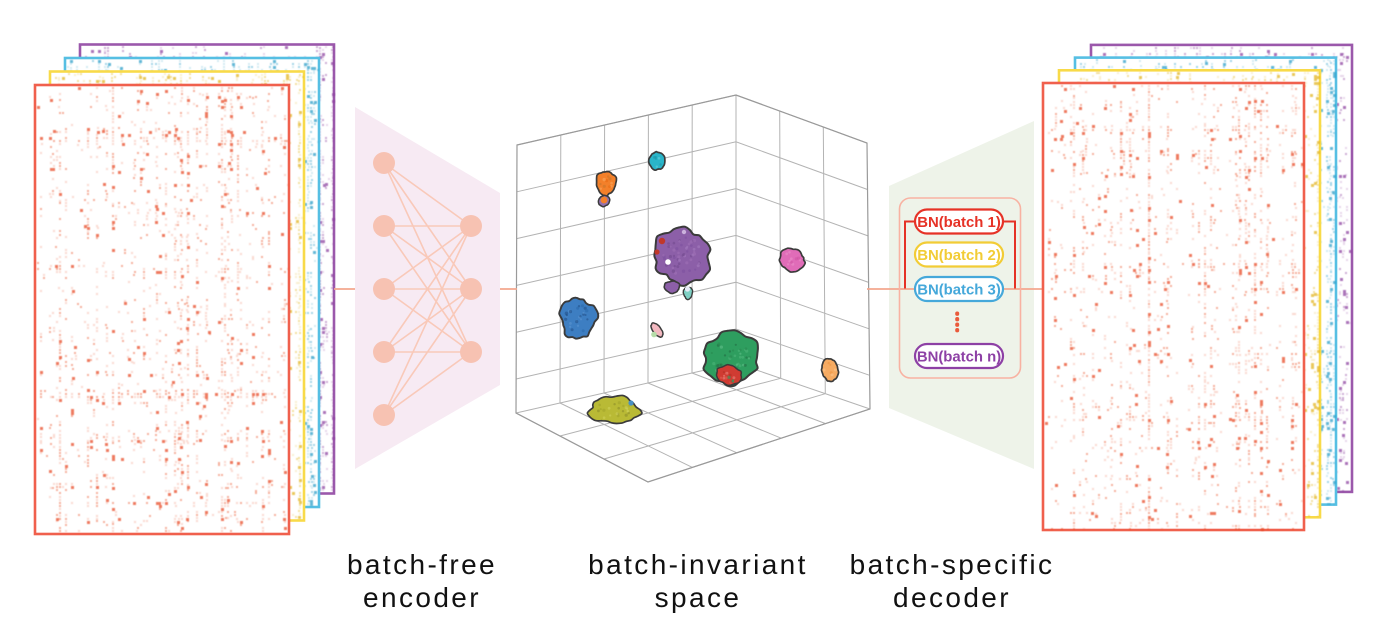 This screenshot has height=633, width=1378. I want to click on svg-text: BN(batch 2), so click(959, 256).